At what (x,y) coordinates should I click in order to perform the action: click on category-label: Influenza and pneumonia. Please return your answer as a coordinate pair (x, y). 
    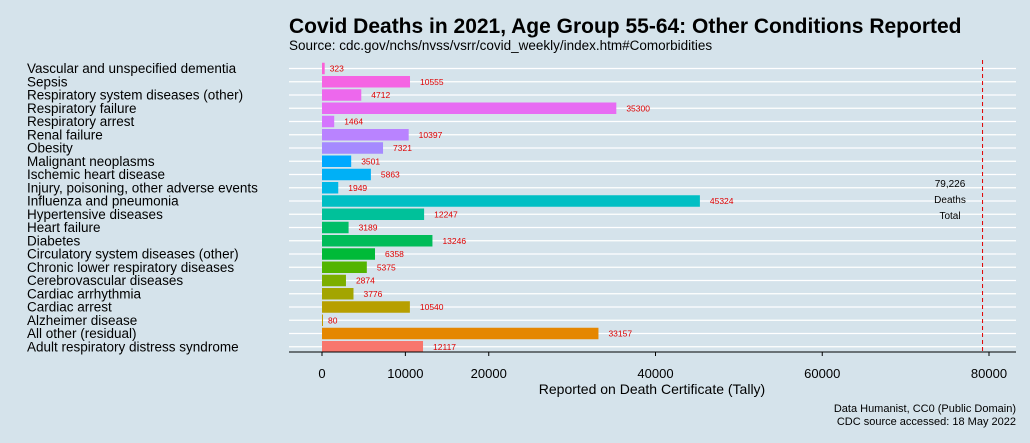
    Looking at the image, I should click on (103, 201).